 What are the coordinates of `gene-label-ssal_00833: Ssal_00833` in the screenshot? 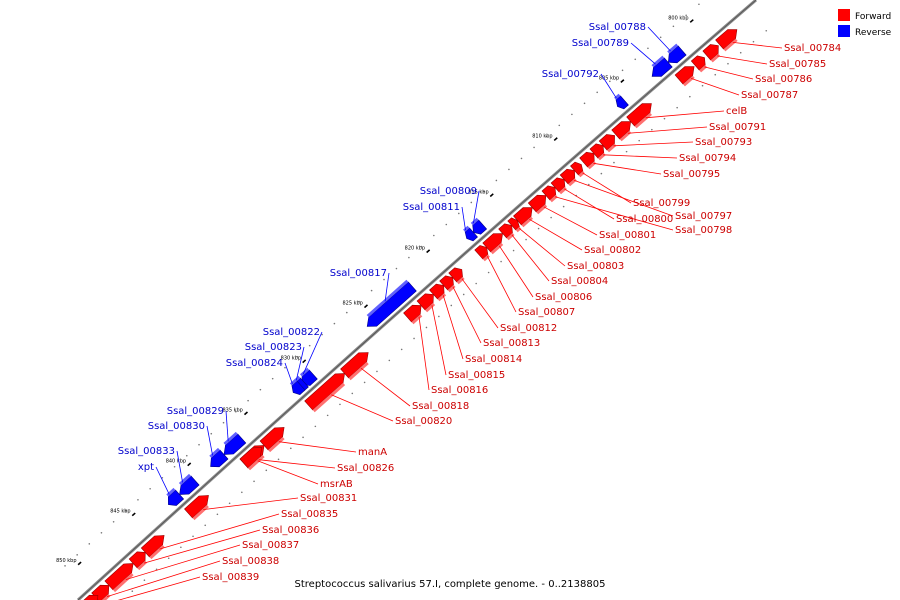 It's located at (146, 451).